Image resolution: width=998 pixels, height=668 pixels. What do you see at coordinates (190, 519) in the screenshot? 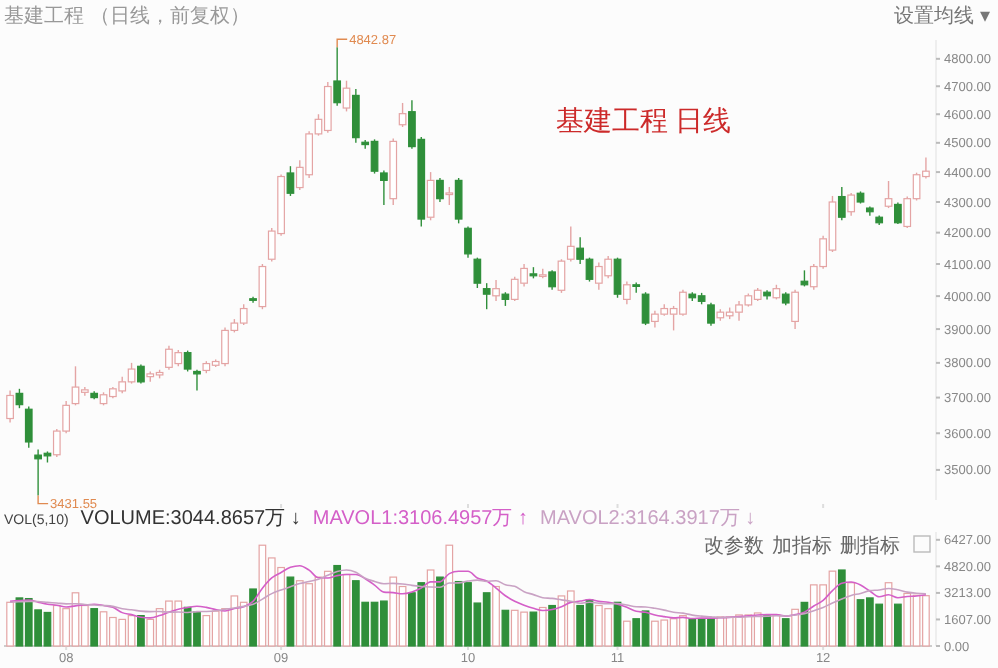
I see `series-label: VOLUME:3044.8657万 ↓` at bounding box center [190, 519].